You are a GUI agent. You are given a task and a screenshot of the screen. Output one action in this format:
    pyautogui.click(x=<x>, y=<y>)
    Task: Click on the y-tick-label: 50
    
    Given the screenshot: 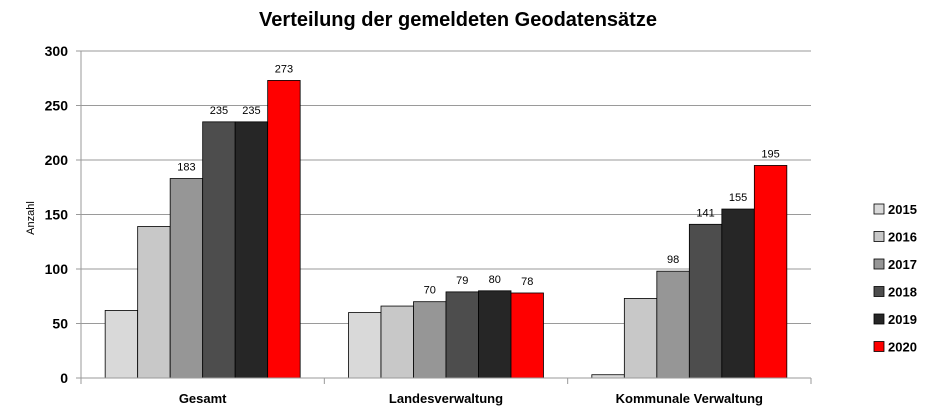 What is the action you would take?
    pyautogui.click(x=60, y=324)
    